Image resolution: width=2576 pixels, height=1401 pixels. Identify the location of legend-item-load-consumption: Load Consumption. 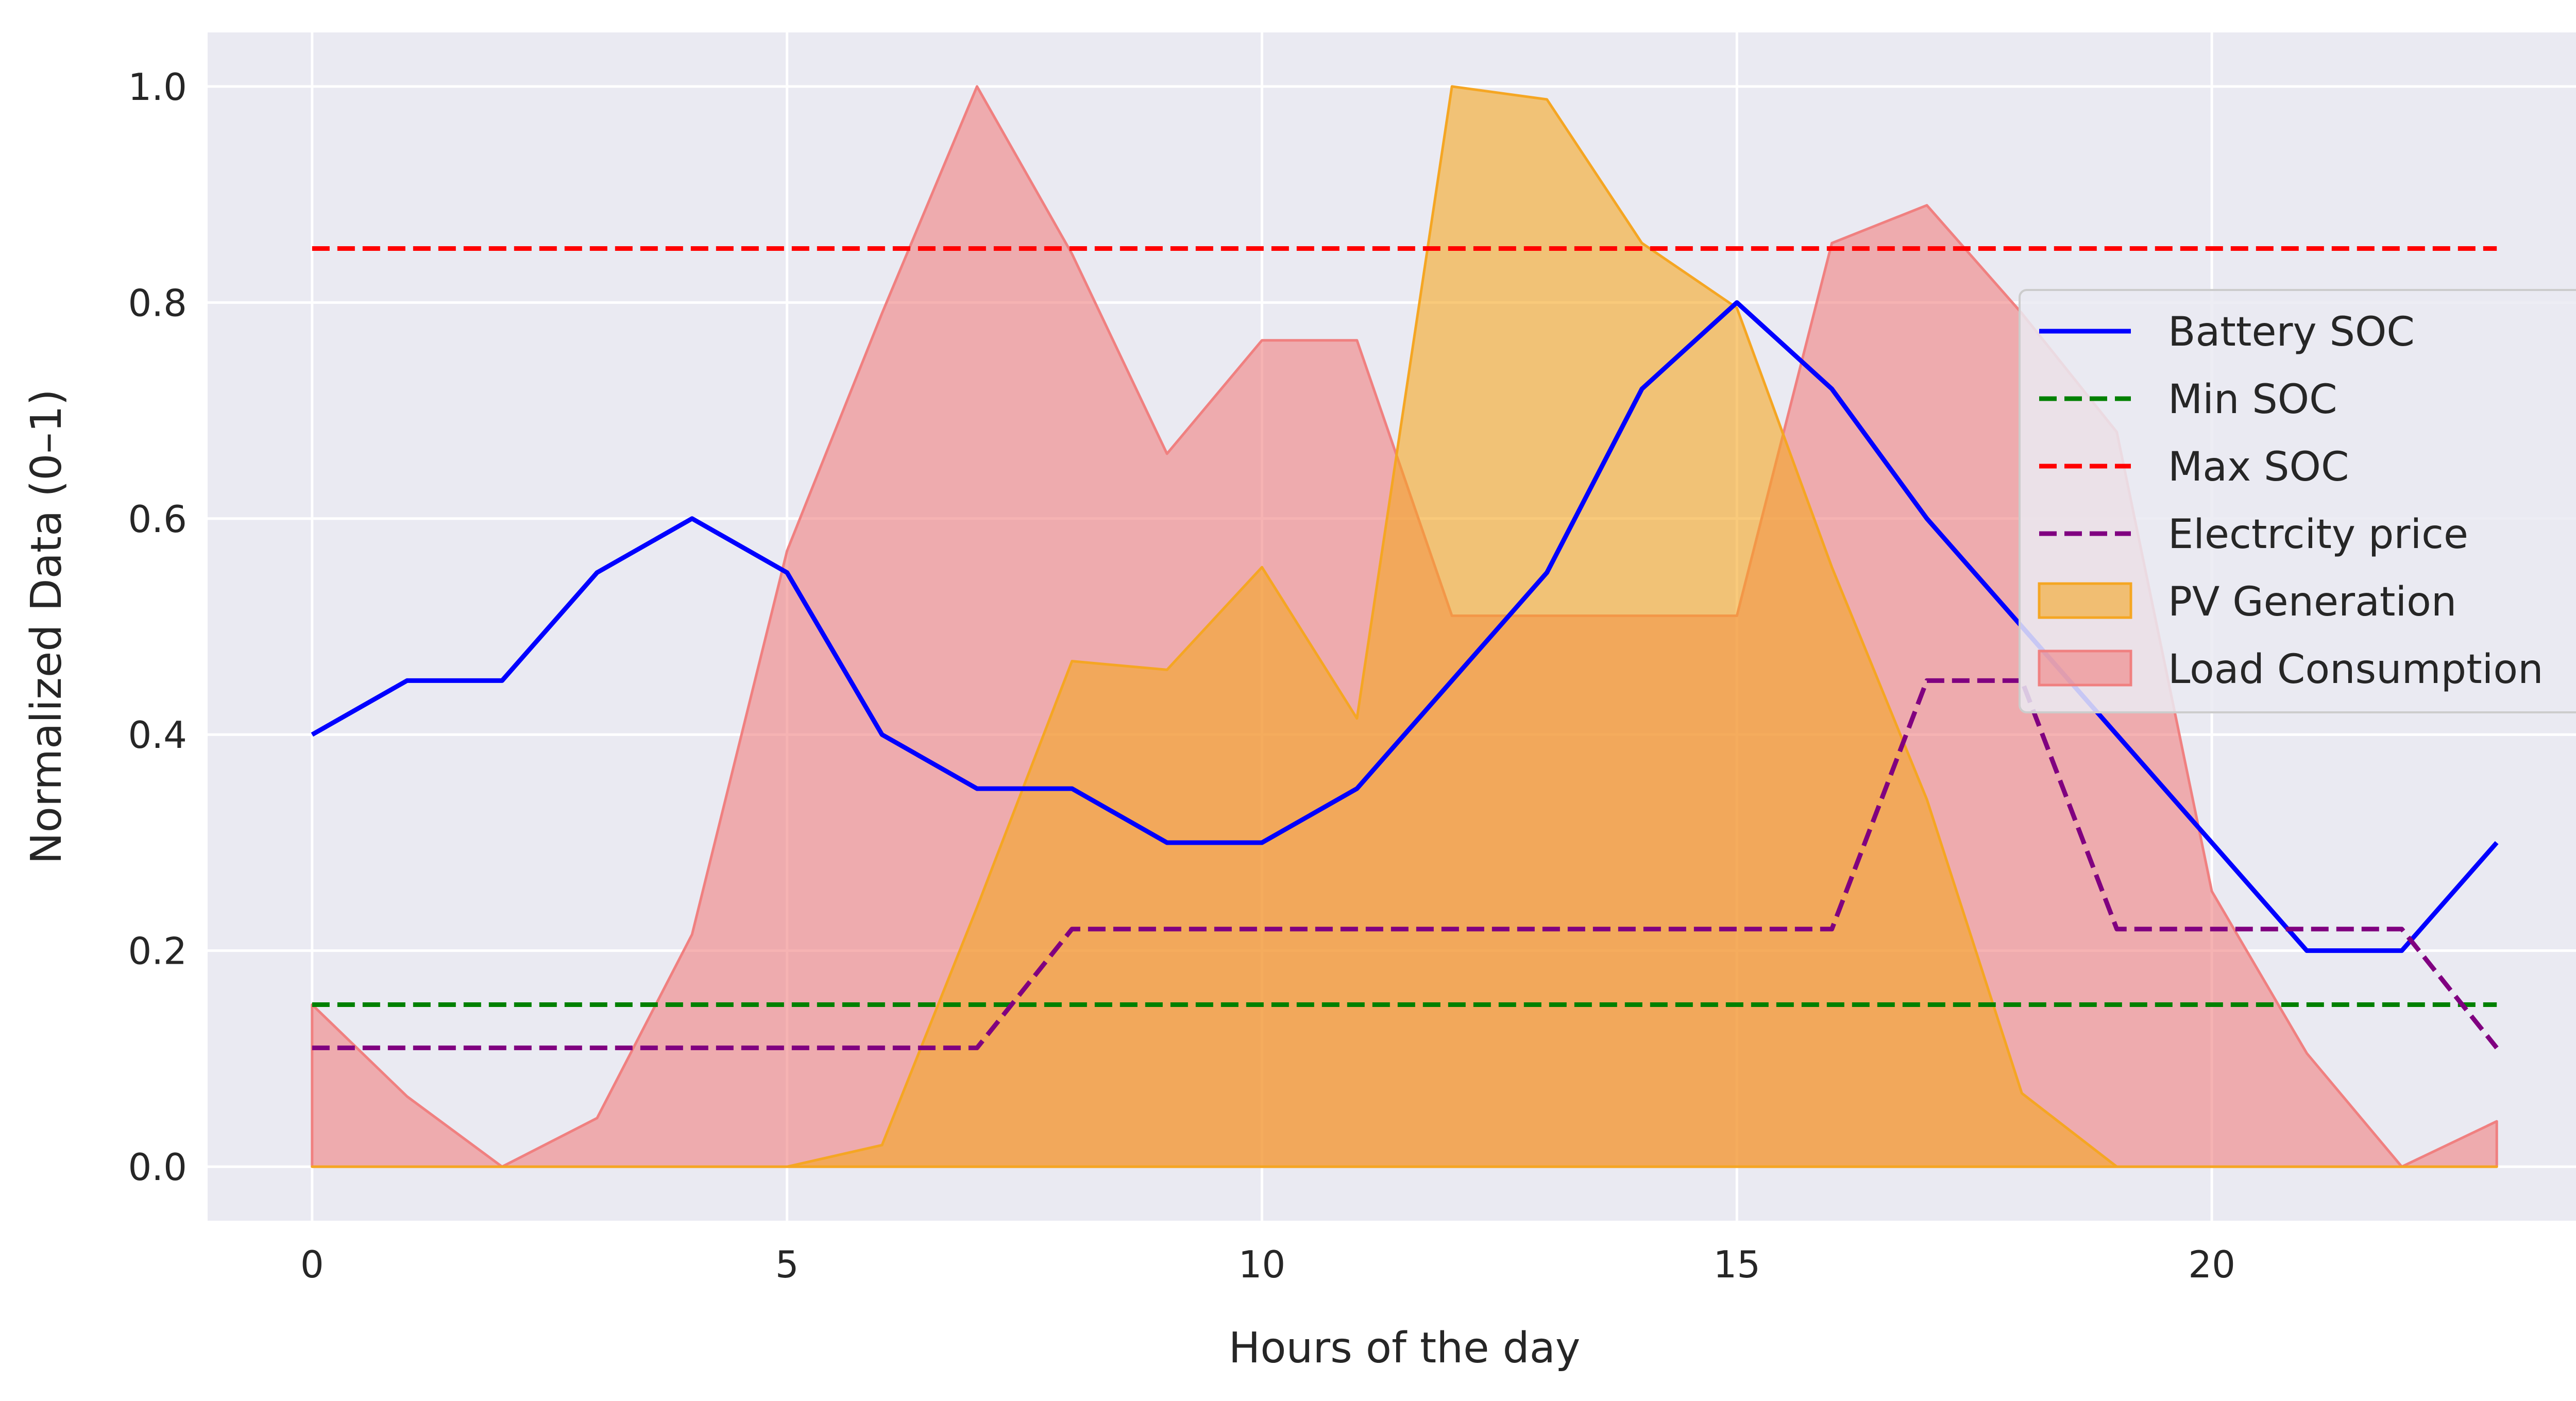
(2291, 669).